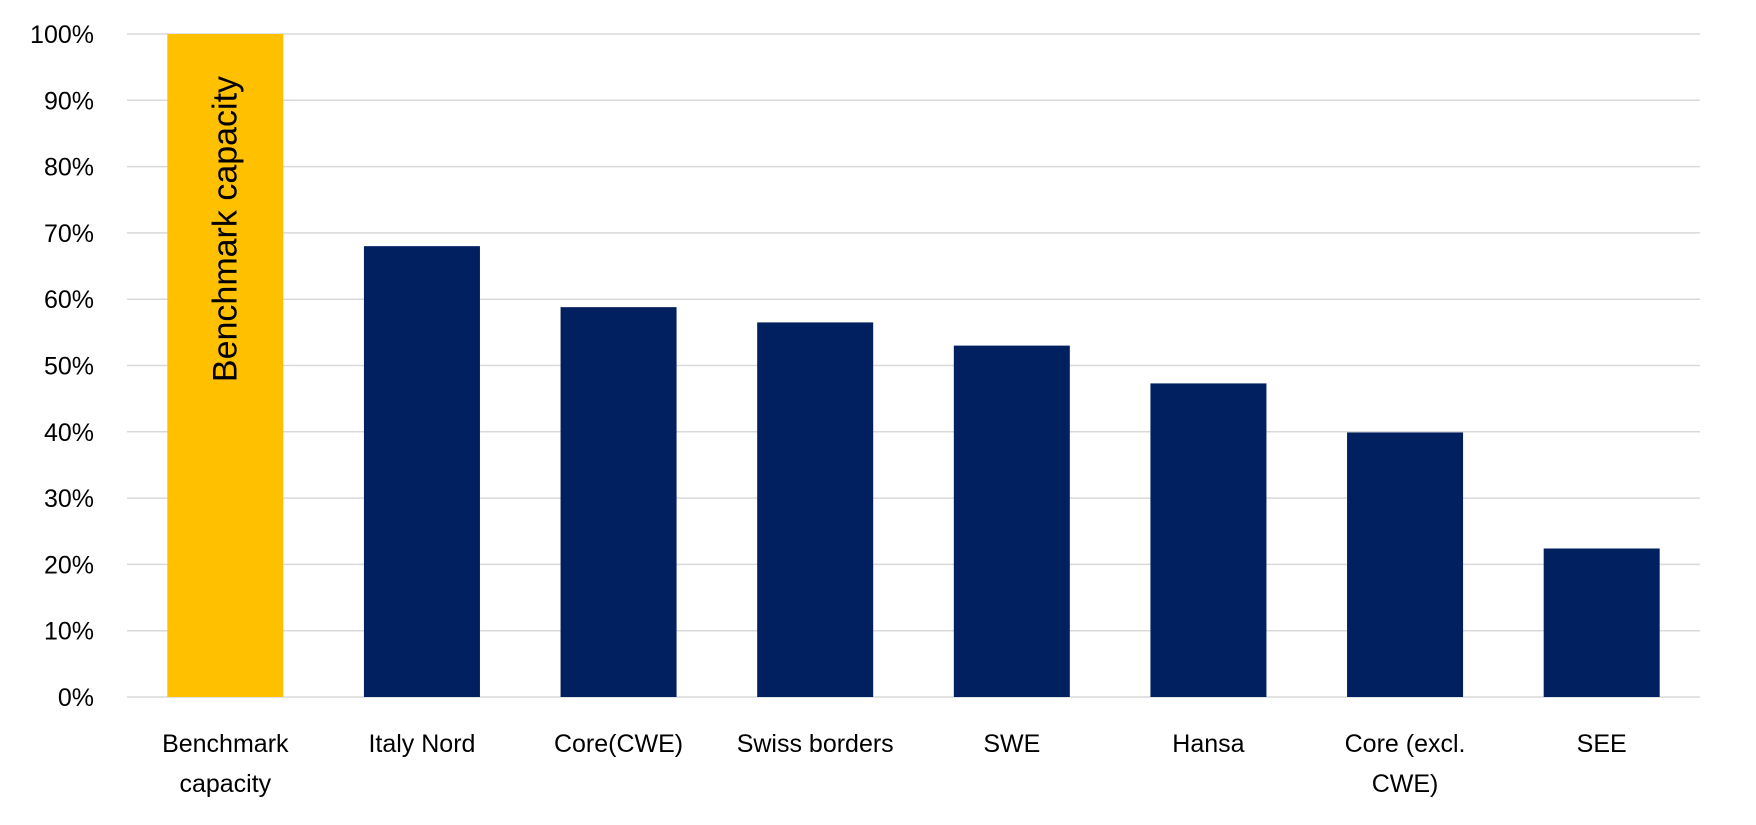 The image size is (1756, 825). Describe the element at coordinates (69, 168) in the screenshot. I see `y-tick-label: 80%` at that location.